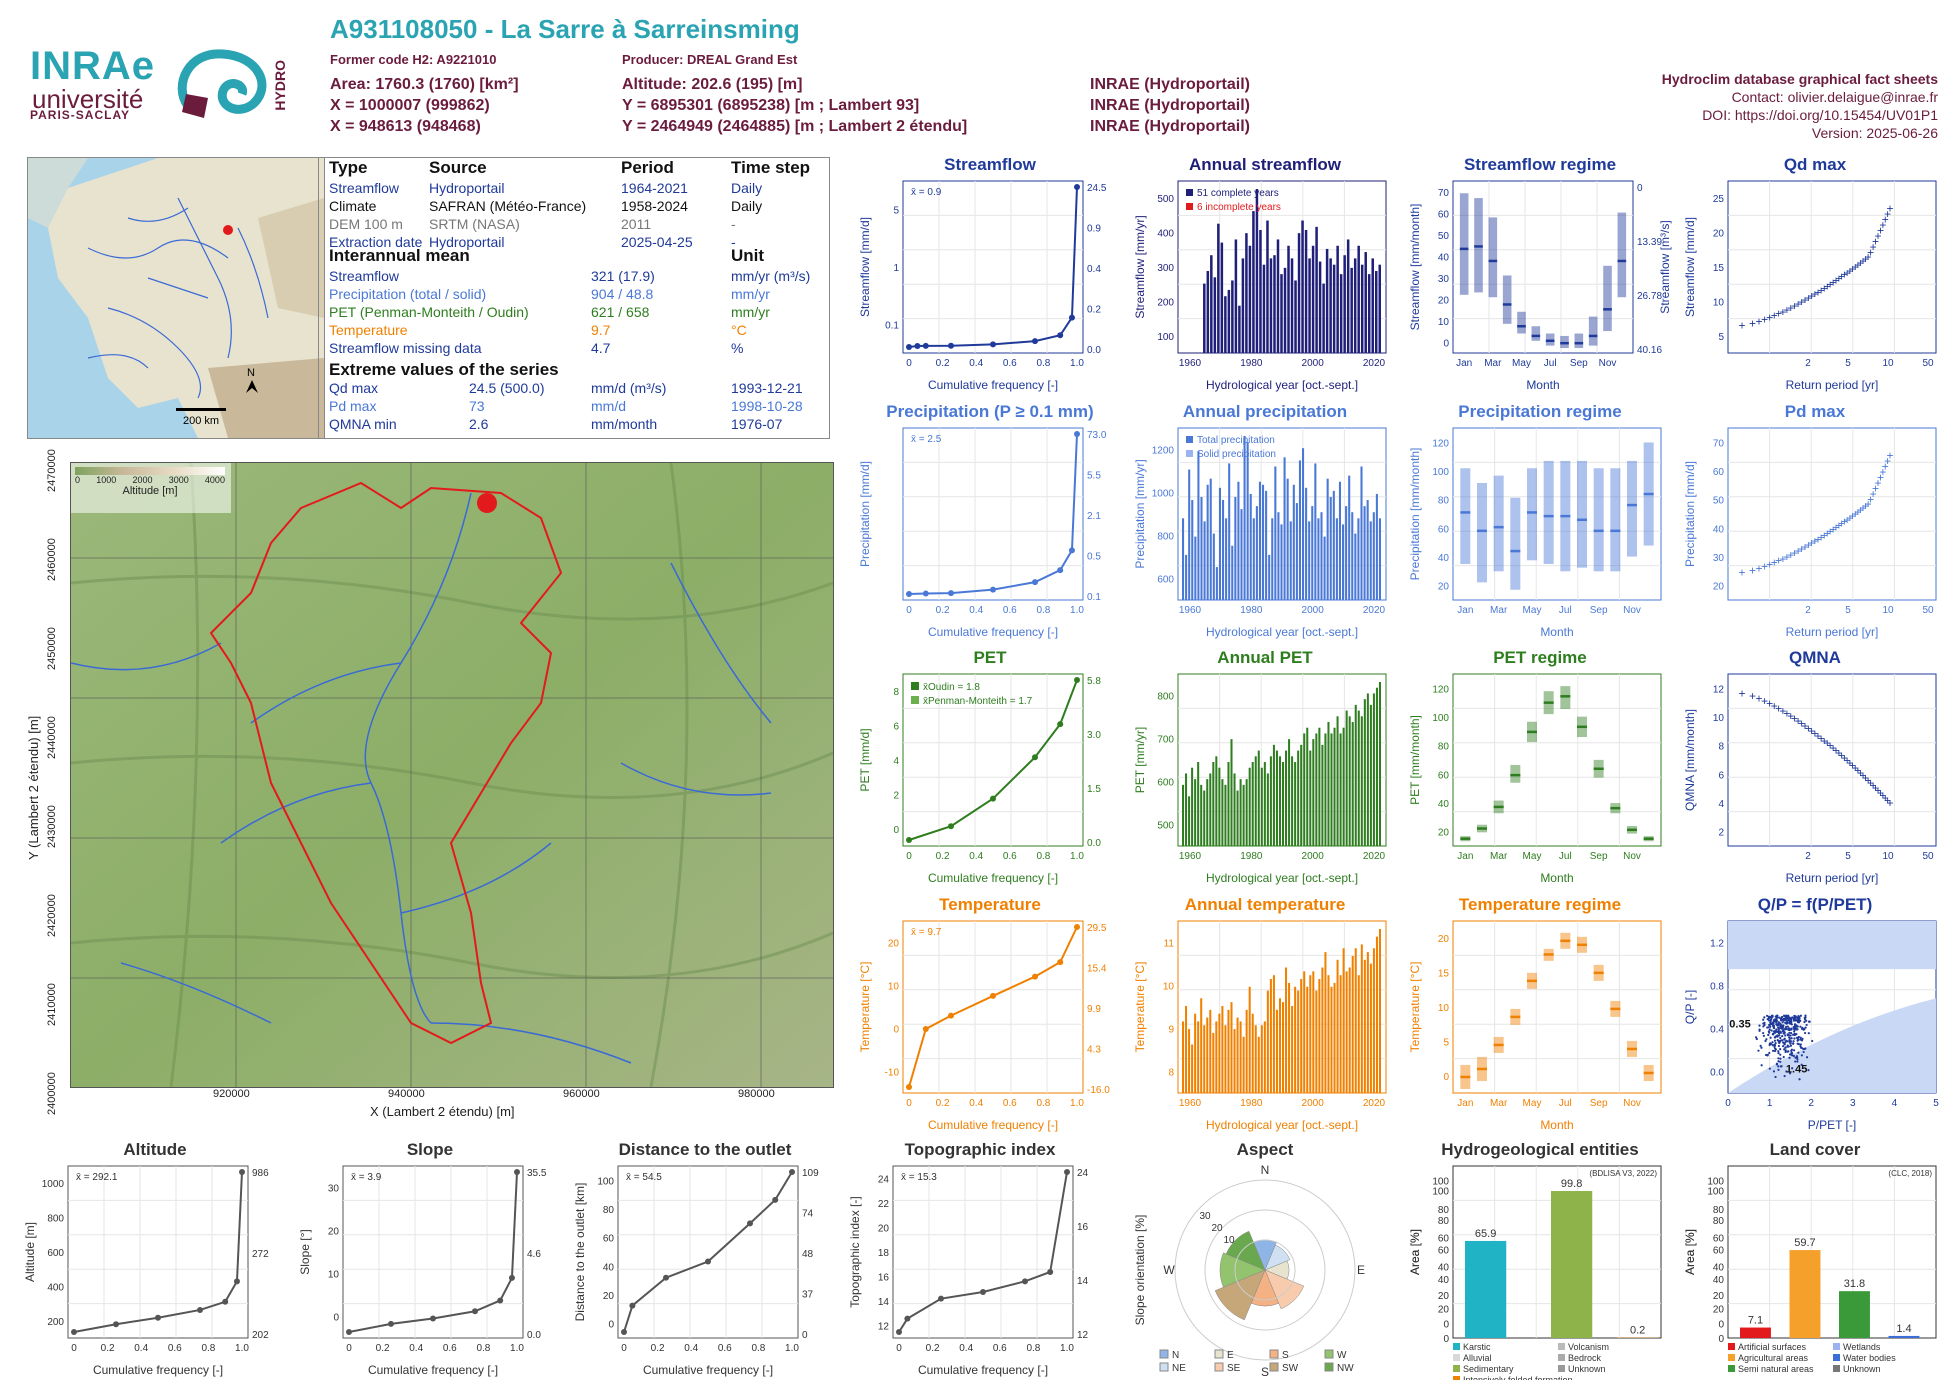 The width and height of the screenshot is (1960, 1386). I want to click on chart-title: Hydrogeological entities, so click(1539, 1149).